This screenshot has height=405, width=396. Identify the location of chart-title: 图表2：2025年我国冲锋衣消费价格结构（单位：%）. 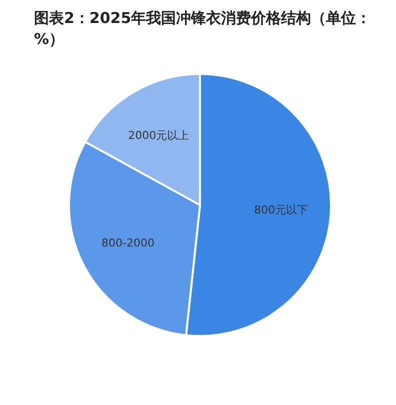
(203, 29).